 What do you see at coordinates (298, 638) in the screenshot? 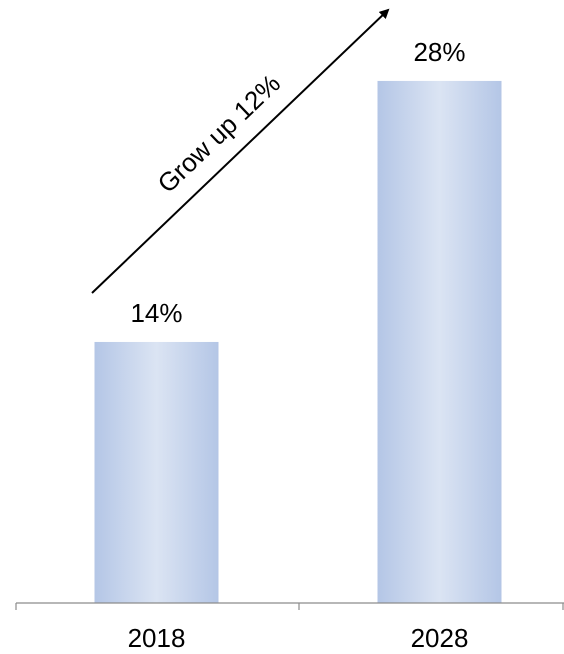
I see `x-tick-labels-group: 2018 2028` at bounding box center [298, 638].